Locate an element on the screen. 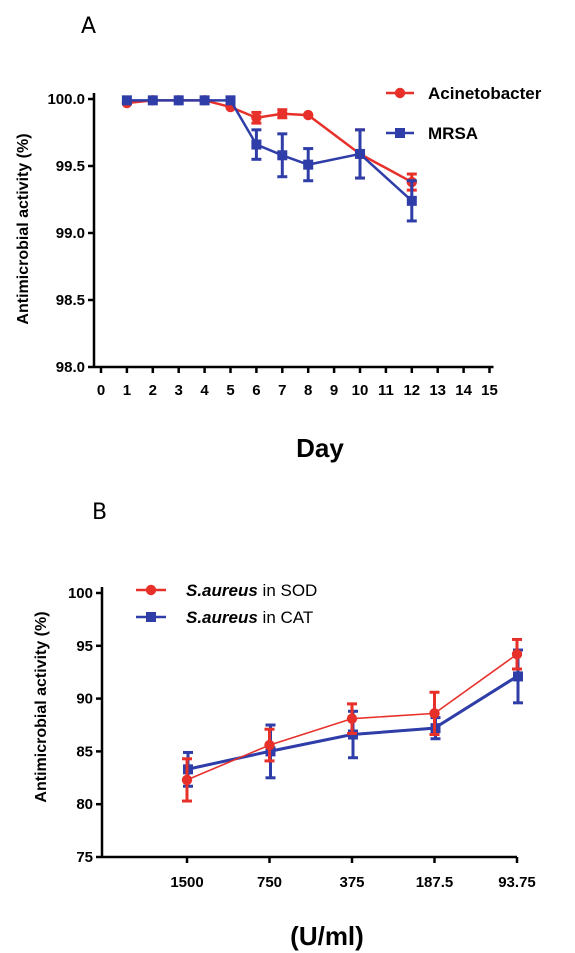 The height and width of the screenshot is (953, 575). chart-a-xtick-label: 7 is located at coordinates (282, 390).